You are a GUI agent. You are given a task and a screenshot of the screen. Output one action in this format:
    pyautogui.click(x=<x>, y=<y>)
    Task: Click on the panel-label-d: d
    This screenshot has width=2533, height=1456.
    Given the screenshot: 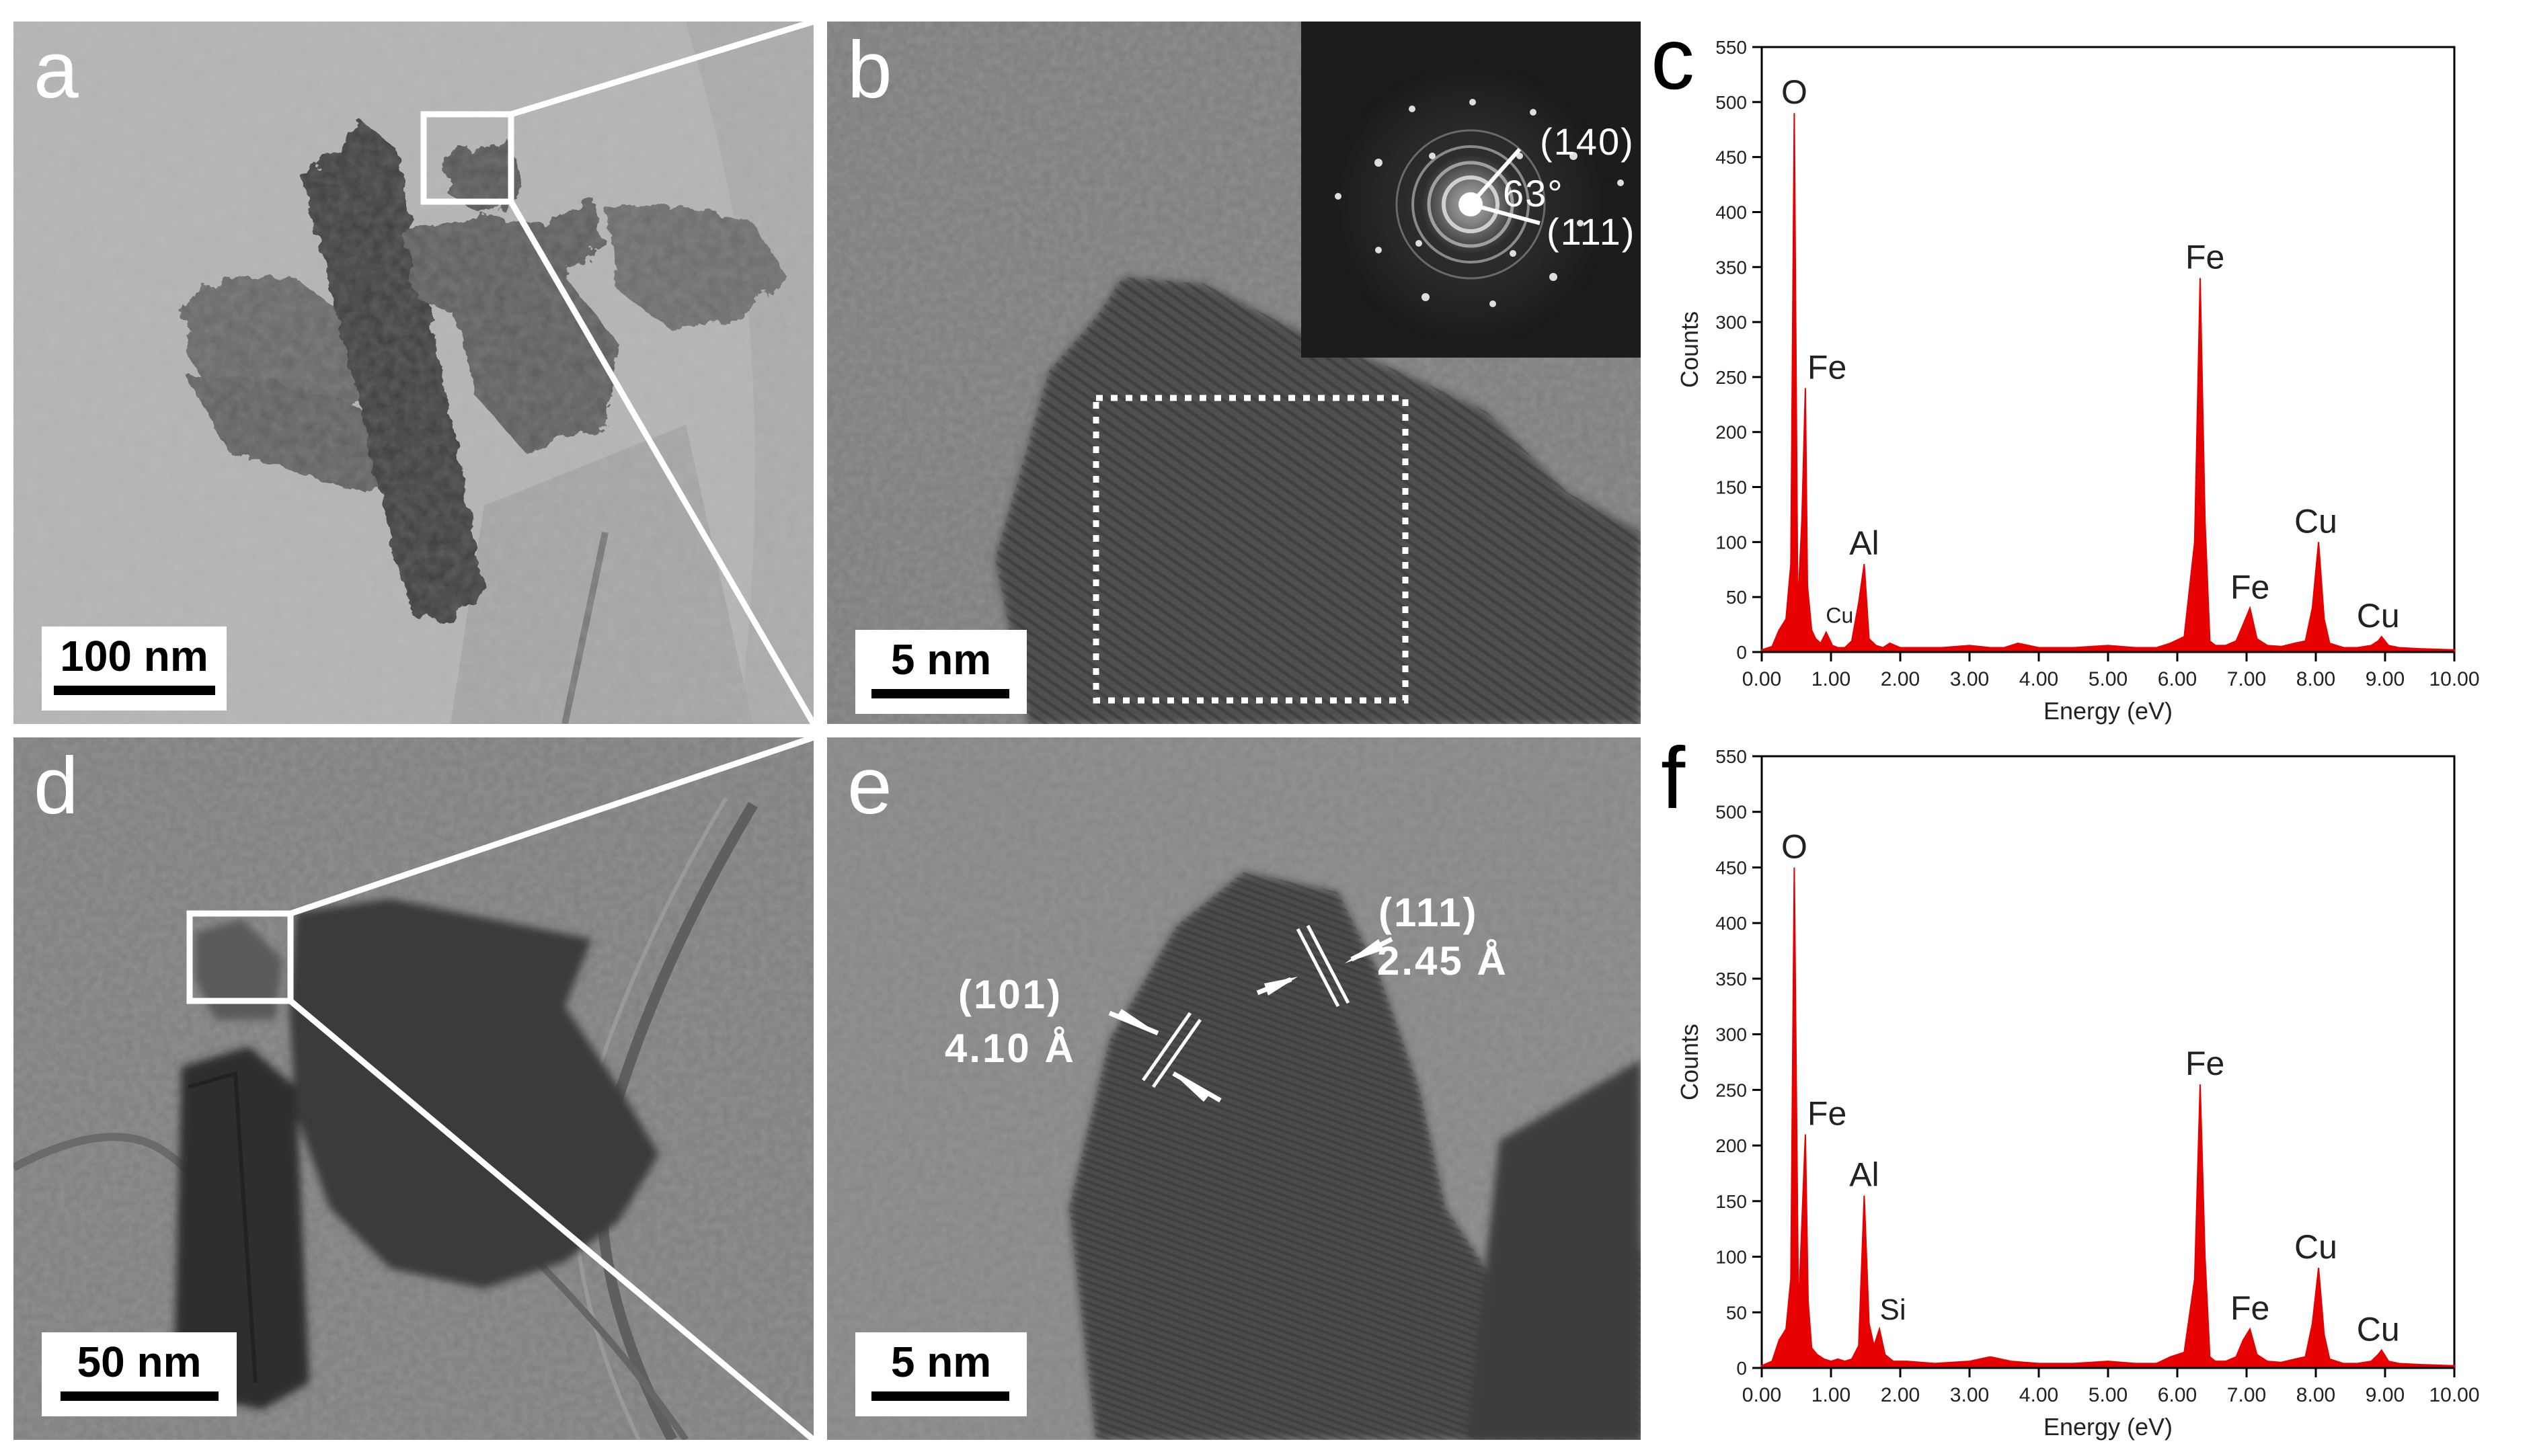 What is the action you would take?
    pyautogui.click(x=56, y=786)
    